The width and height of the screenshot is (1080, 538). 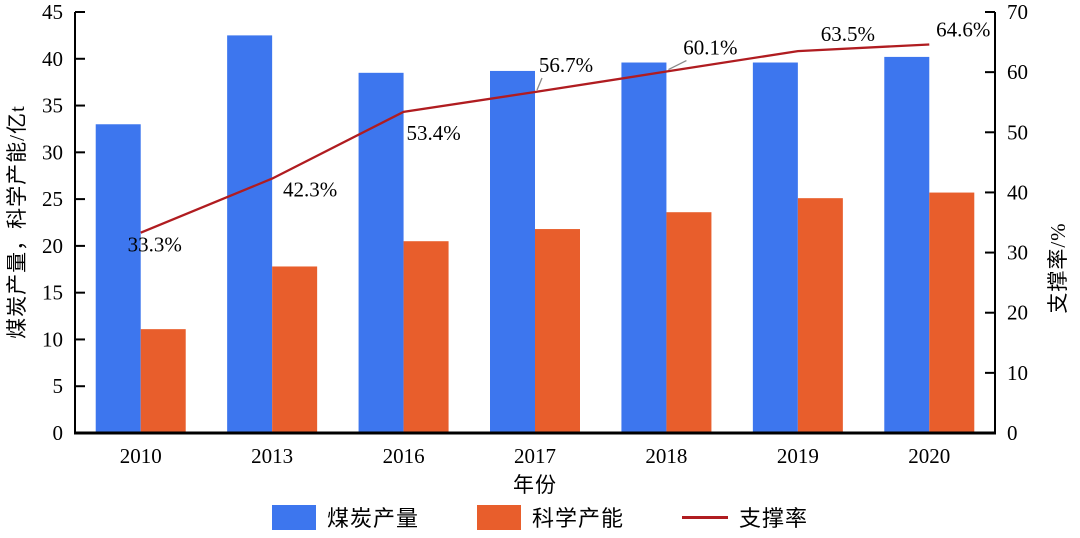 What do you see at coordinates (293, 517) in the screenshot?
I see `legend-swatch-coal-output-icon` at bounding box center [293, 517].